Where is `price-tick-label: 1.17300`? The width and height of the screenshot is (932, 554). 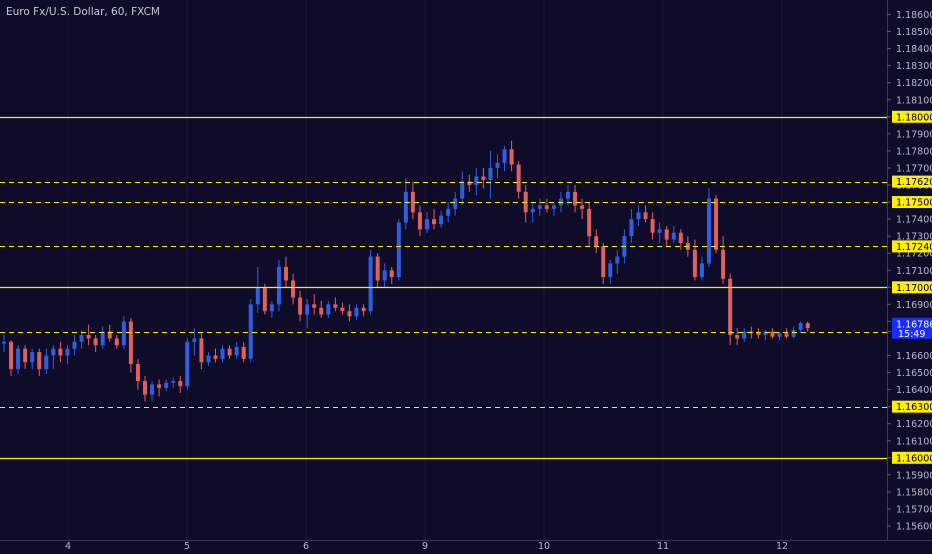 price-tick-label: 1.17300 is located at coordinates (914, 237).